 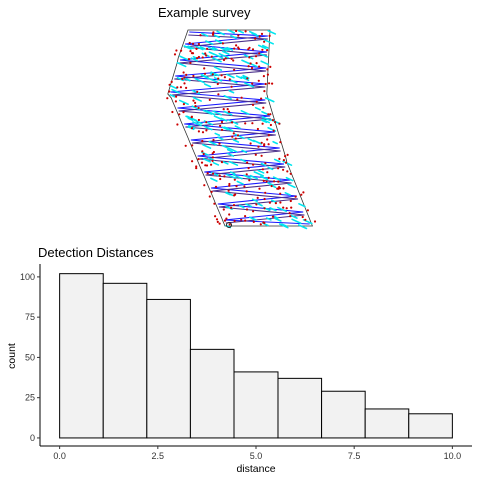 What do you see at coordinates (241, 127) in the screenshot?
I see `detection-points` at bounding box center [241, 127].